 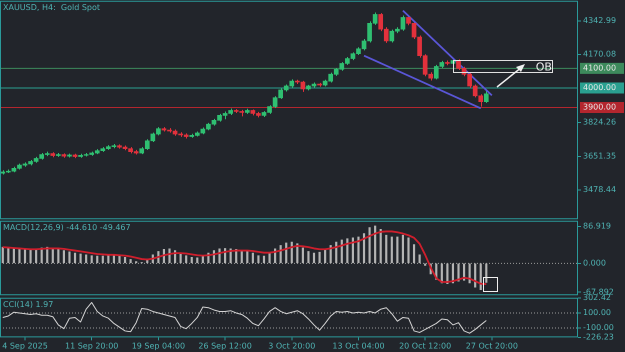 I want to click on x-tick-label: 26 Sep 12:00, so click(x=225, y=345).